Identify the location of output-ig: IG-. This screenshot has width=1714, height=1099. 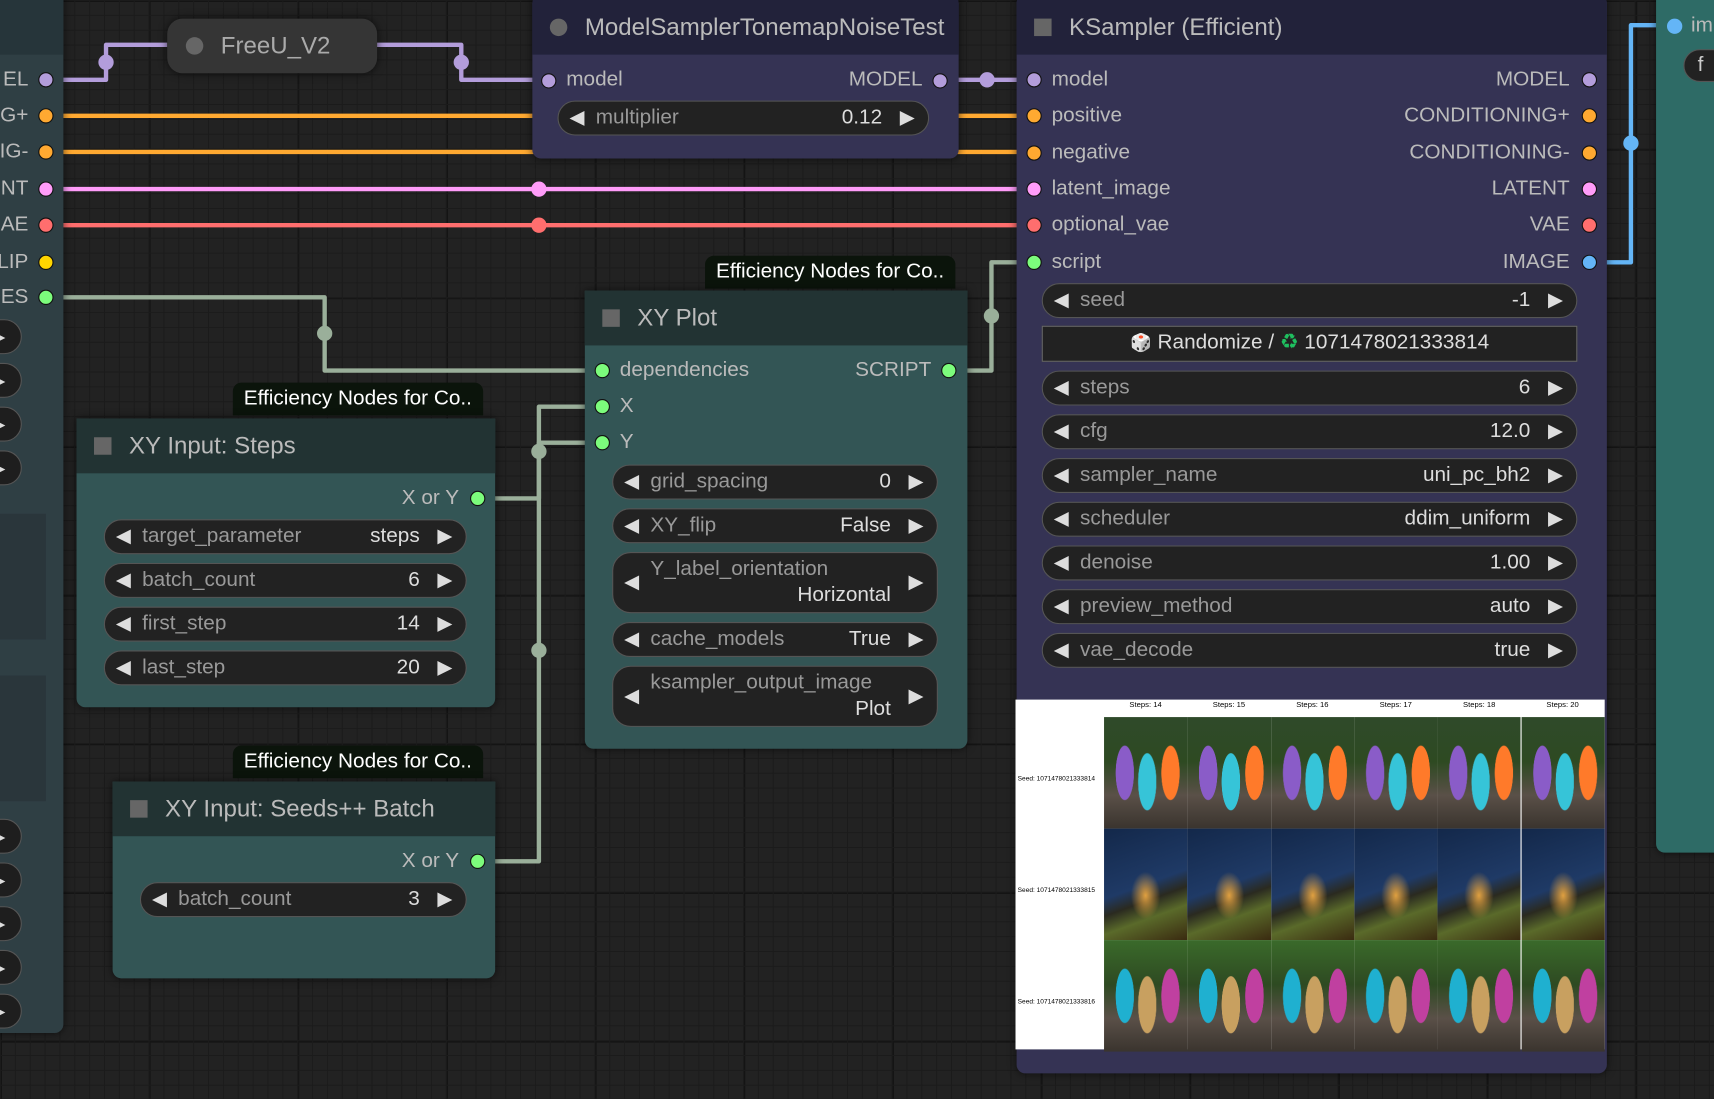
(14, 151).